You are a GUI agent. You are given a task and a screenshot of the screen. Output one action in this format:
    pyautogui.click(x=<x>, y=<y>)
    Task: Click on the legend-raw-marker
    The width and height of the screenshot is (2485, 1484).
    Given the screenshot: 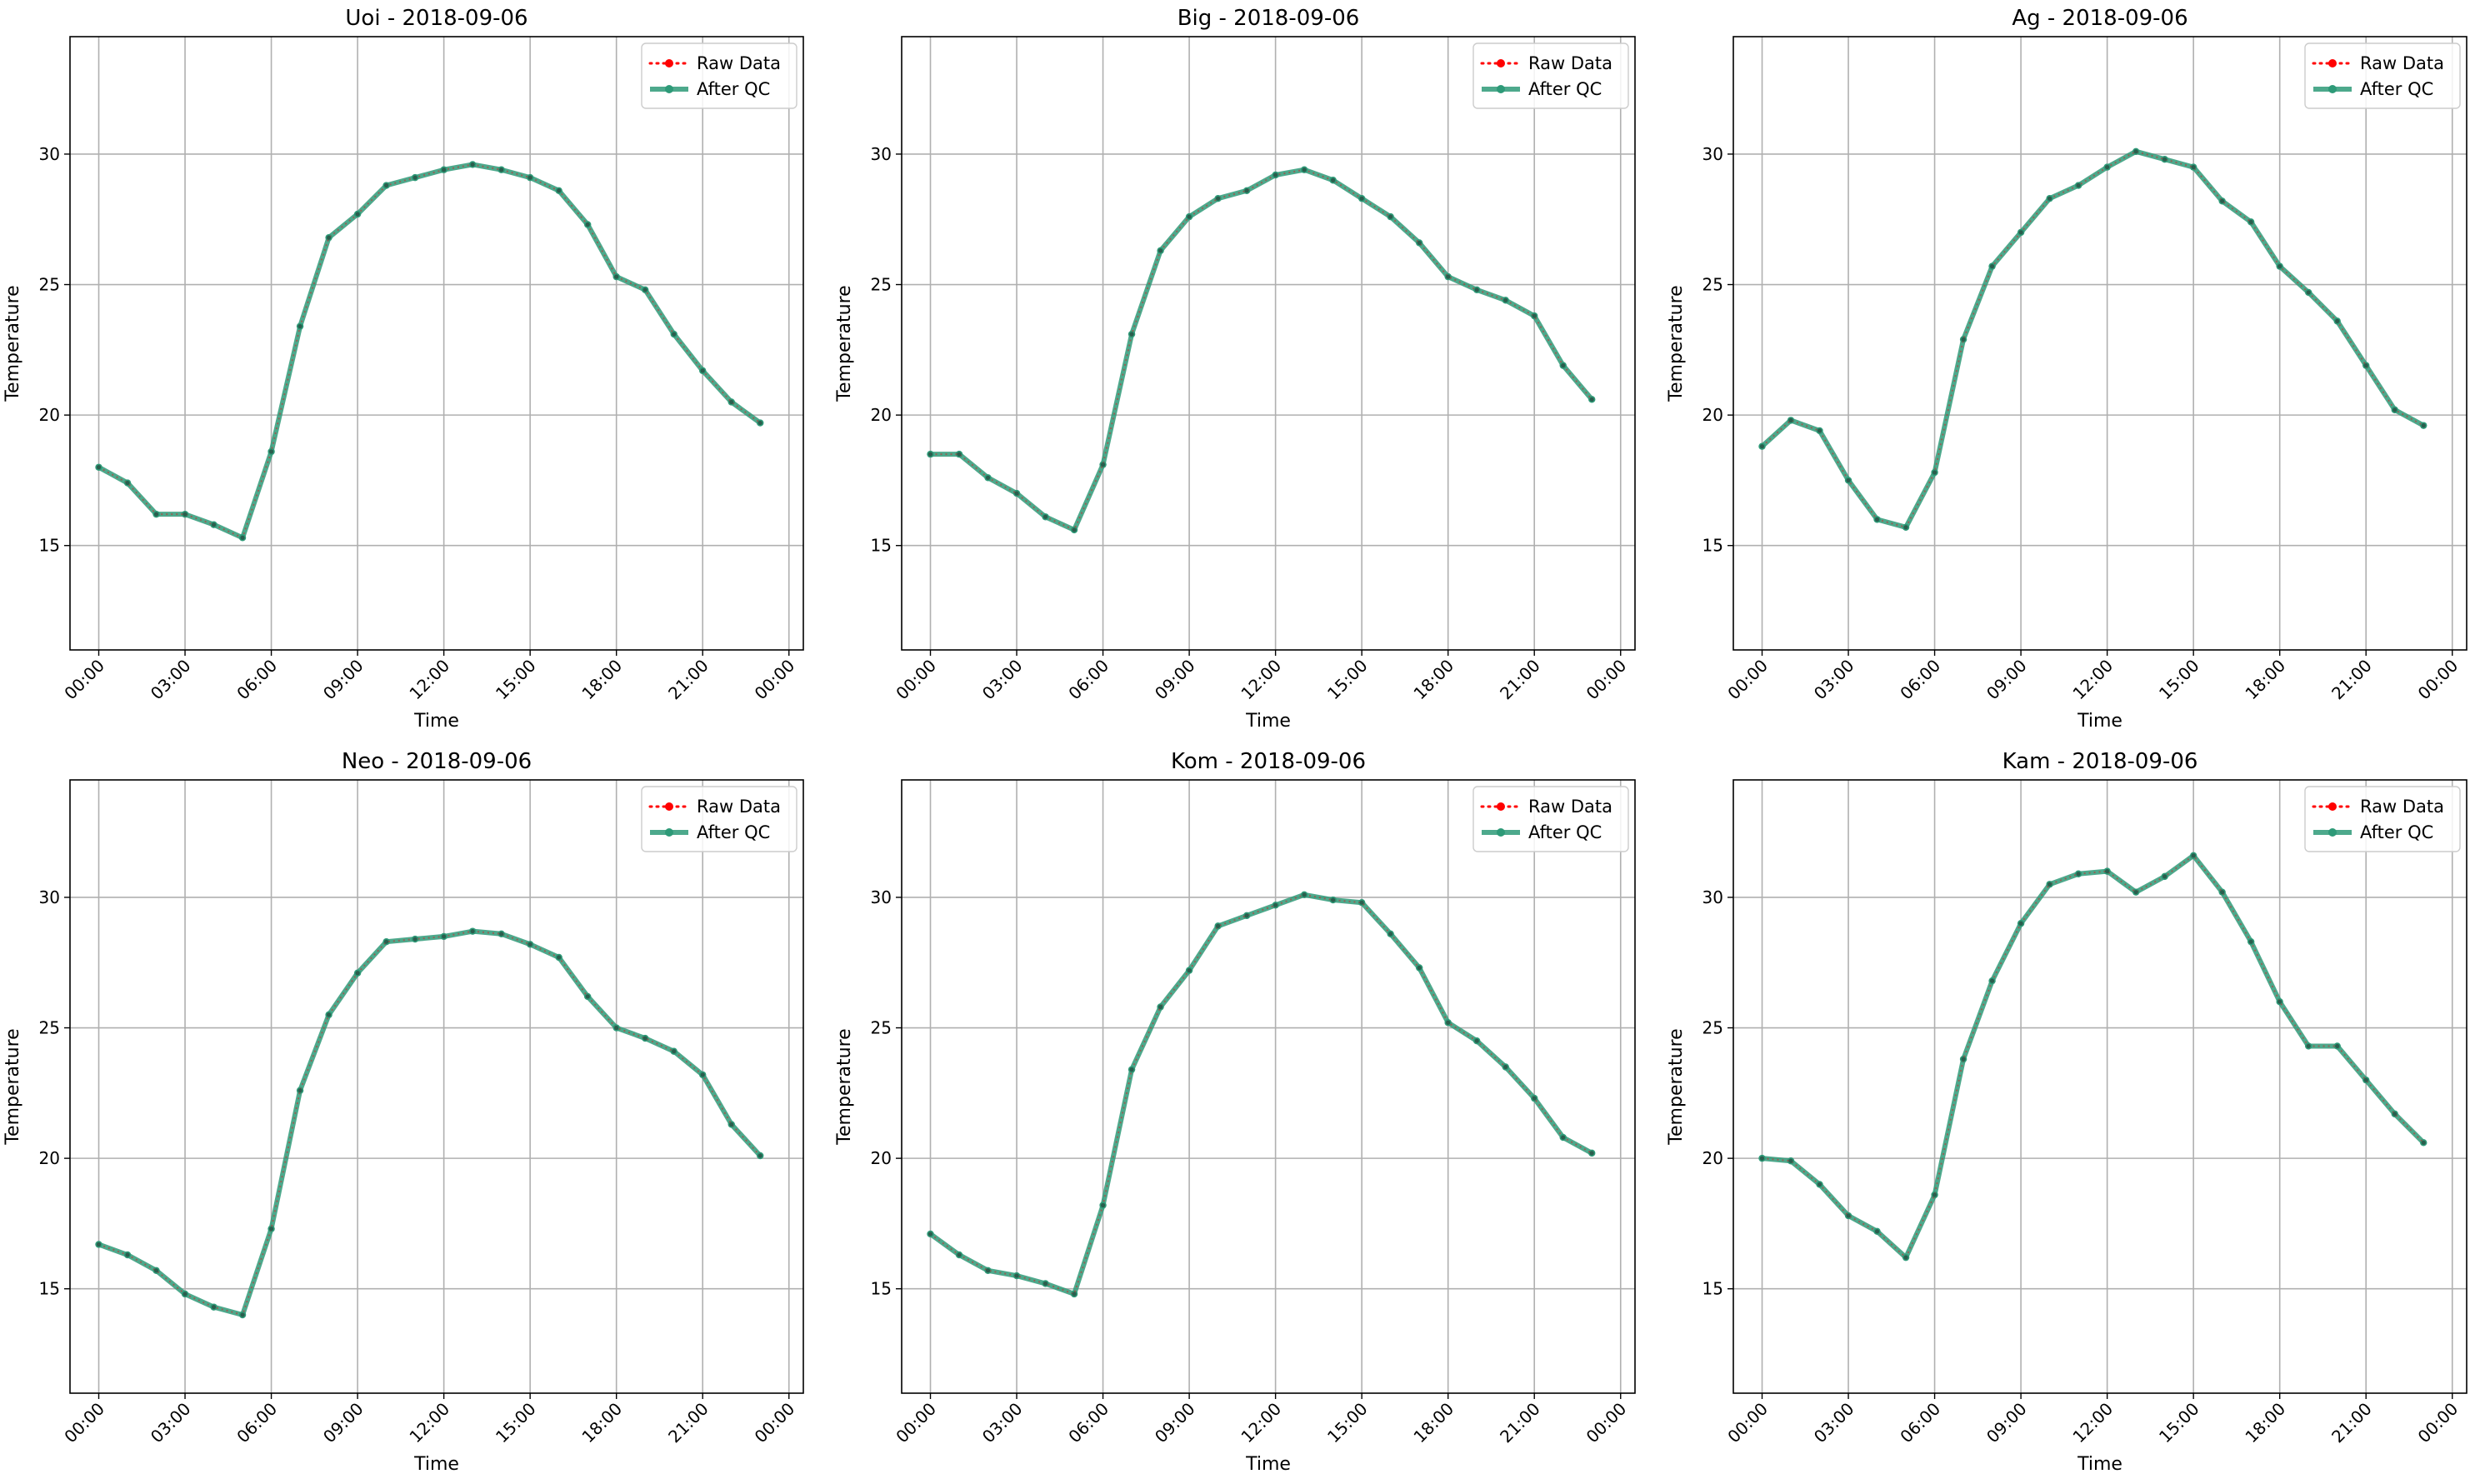 What is the action you would take?
    pyautogui.click(x=1501, y=806)
    